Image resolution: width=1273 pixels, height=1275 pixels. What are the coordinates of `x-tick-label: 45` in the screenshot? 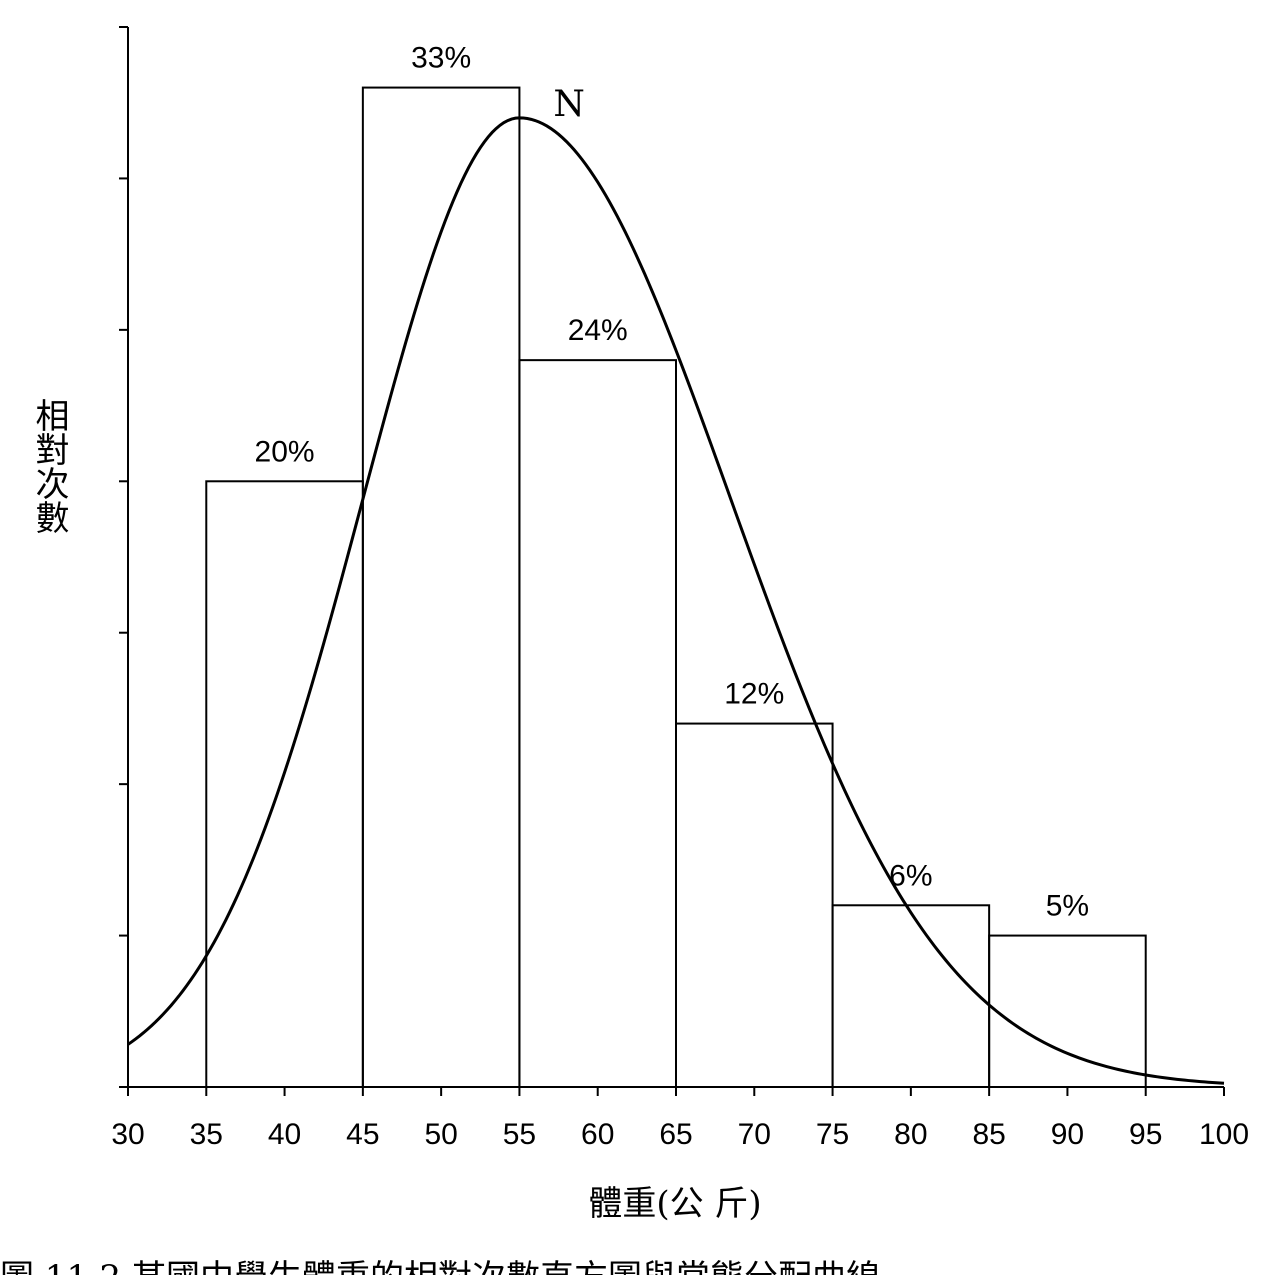 It's located at (362, 1134).